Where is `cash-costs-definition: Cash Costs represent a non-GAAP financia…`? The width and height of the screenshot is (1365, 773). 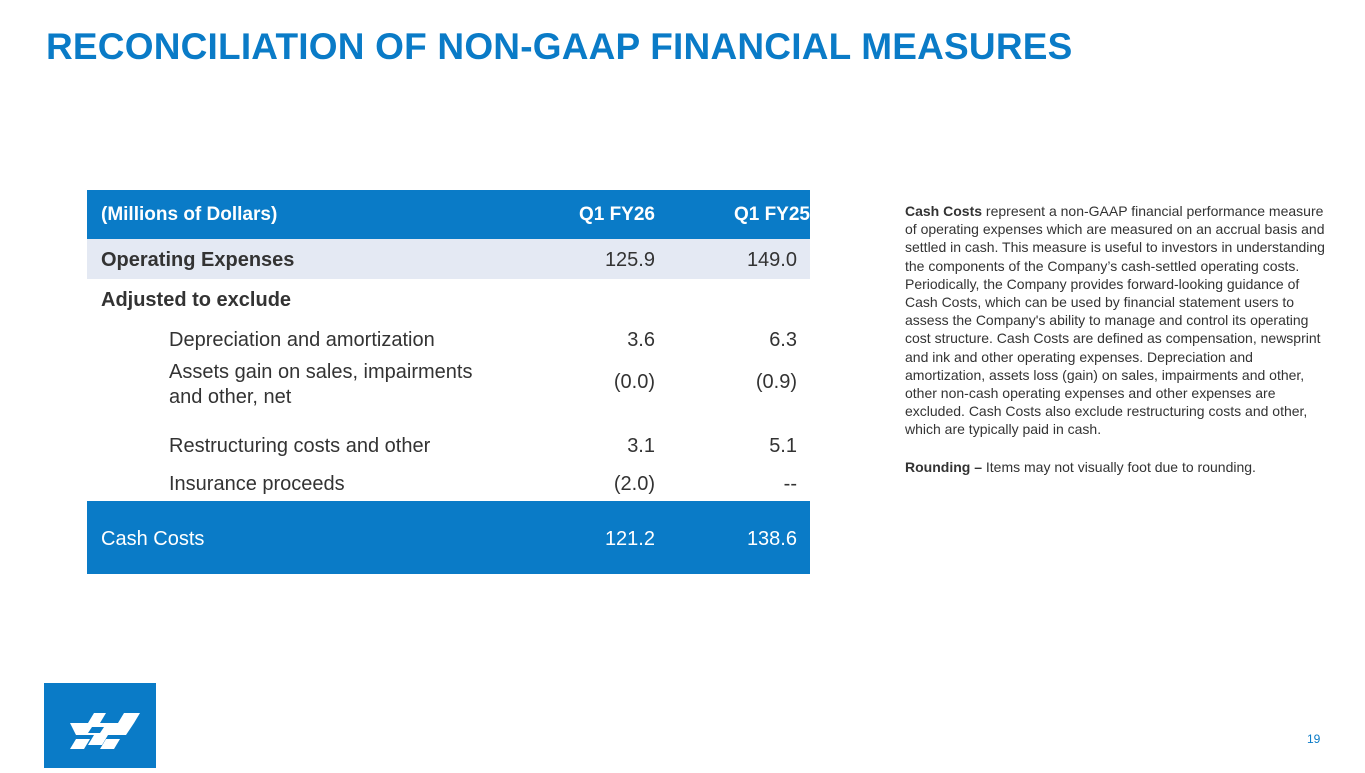 cash-costs-definition: Cash Costs represent a non-GAAP financia… is located at coordinates (1117, 320).